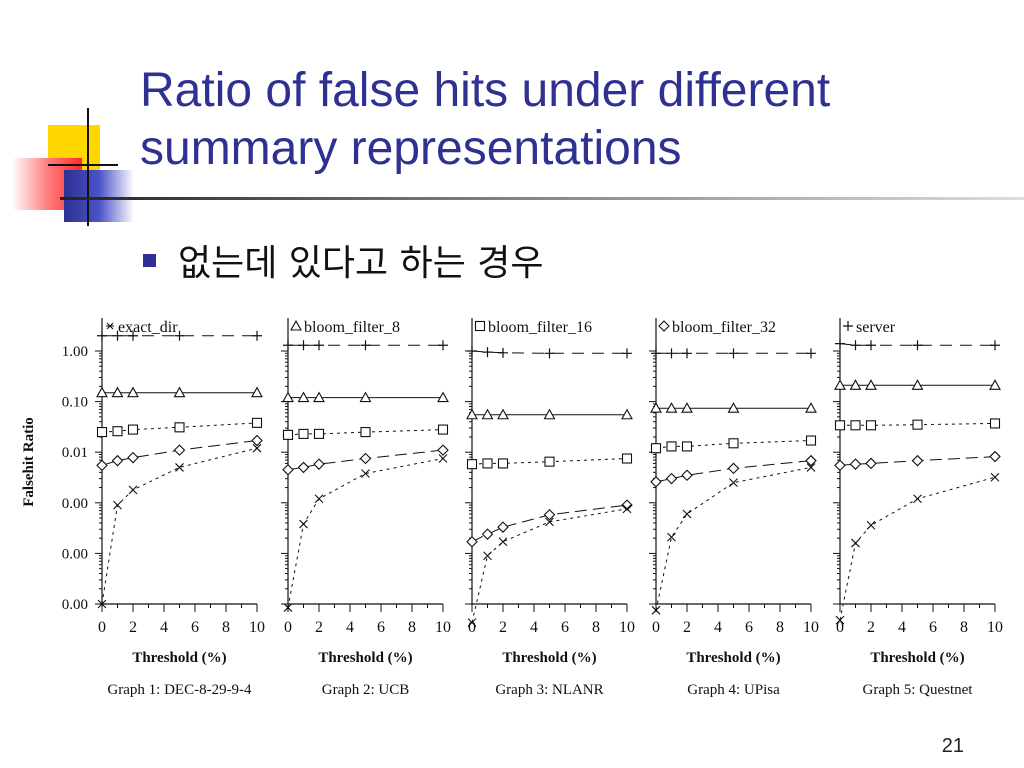 The image size is (1024, 768). Describe the element at coordinates (75, 352) in the screenshot. I see `y-tick-label: 1.00` at that location.